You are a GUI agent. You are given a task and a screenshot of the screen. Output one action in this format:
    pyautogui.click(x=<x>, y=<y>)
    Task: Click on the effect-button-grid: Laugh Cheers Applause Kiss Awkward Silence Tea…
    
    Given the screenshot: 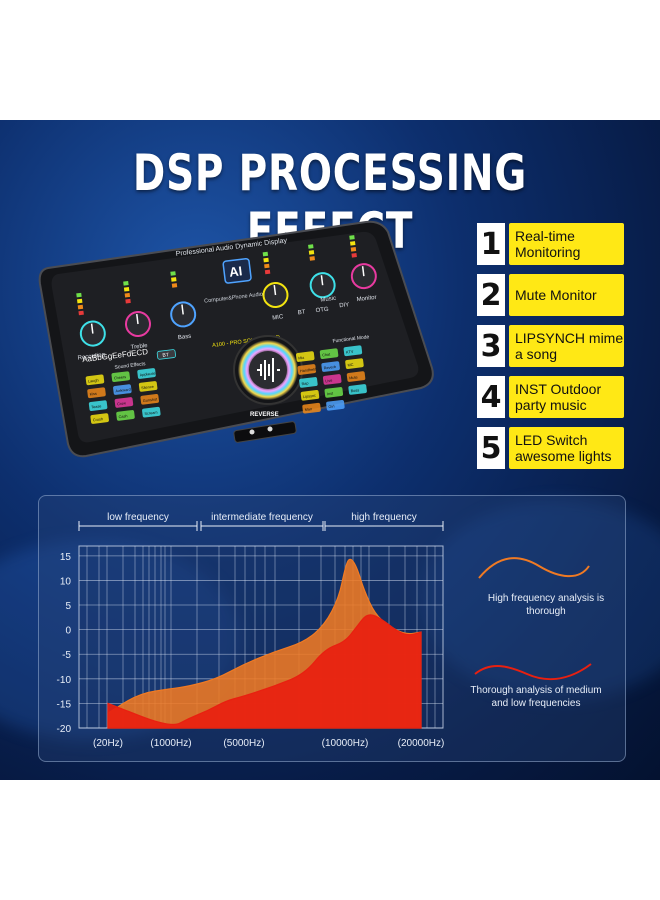 What is the action you would take?
    pyautogui.click(x=123, y=396)
    